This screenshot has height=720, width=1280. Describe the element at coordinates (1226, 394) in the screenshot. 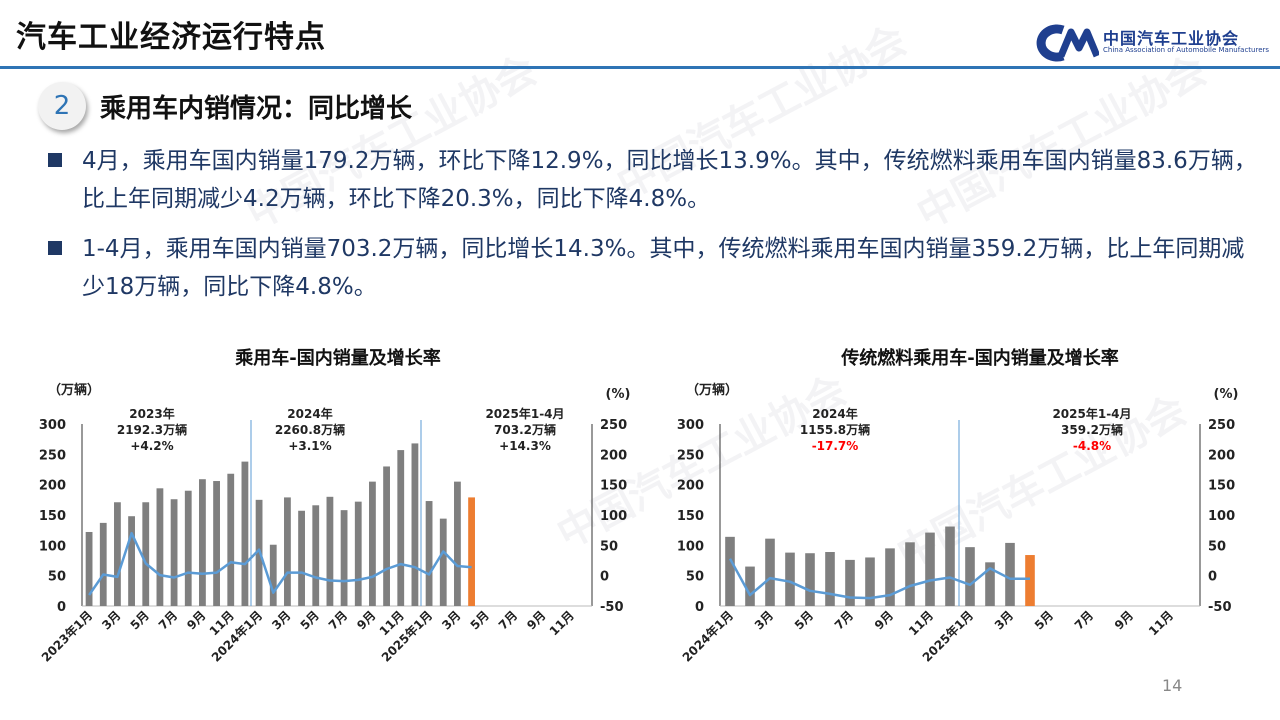

I see `y2-axis-label: (%)` at that location.